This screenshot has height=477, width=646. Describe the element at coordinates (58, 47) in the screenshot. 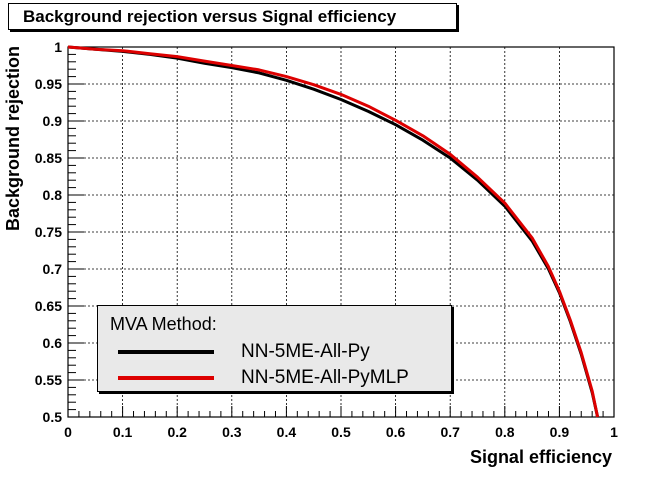

I see `y-tick-label: 1` at that location.